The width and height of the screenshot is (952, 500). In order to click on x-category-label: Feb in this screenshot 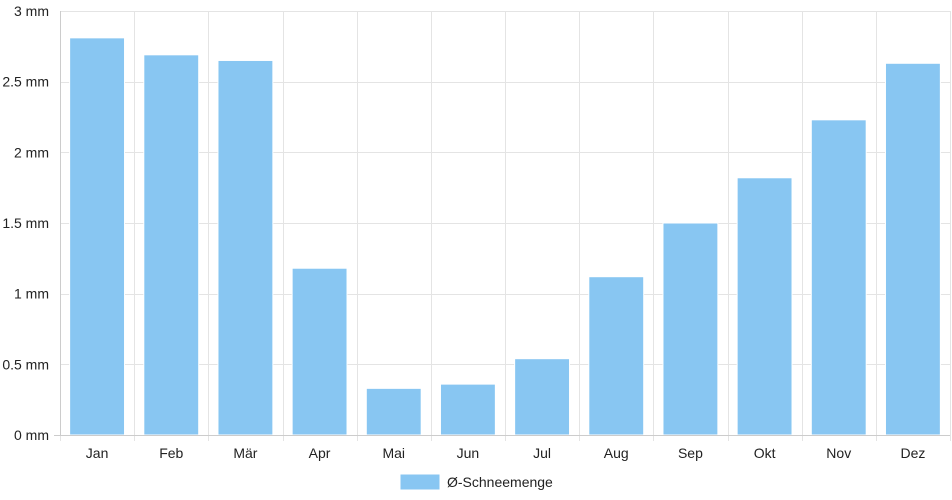, I will do `click(171, 453)`.